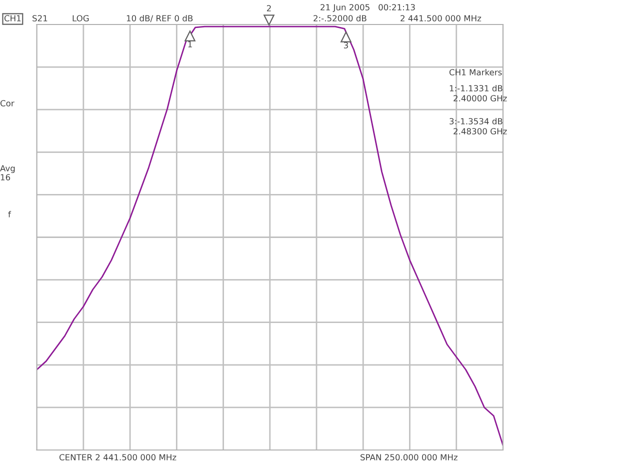 Image resolution: width=640 pixels, height=465 pixels. What do you see at coordinates (117, 457) in the screenshot?
I see `text: CENTER 2 441.500 000 MHz` at bounding box center [117, 457].